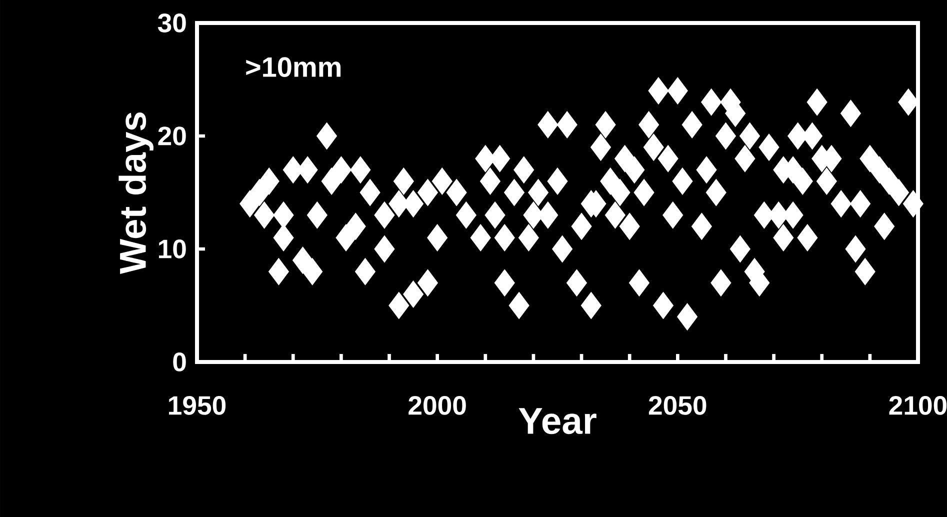 The width and height of the screenshot is (947, 517). I want to click on x-axis-title: Year, so click(557, 421).